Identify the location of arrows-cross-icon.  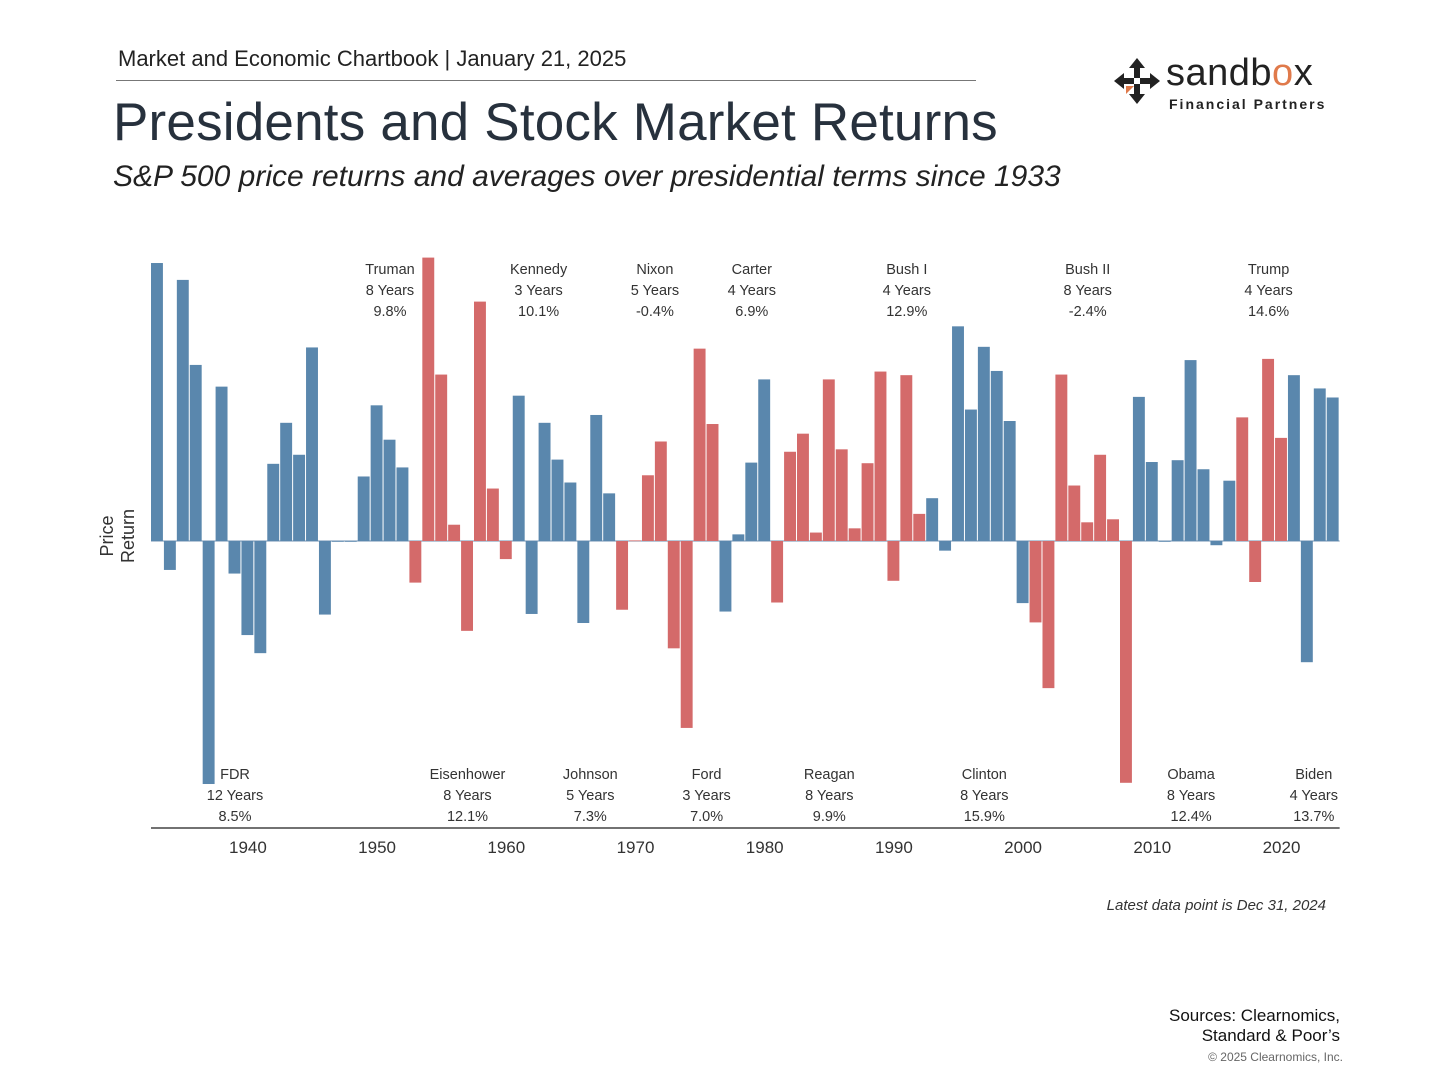
(1137, 81).